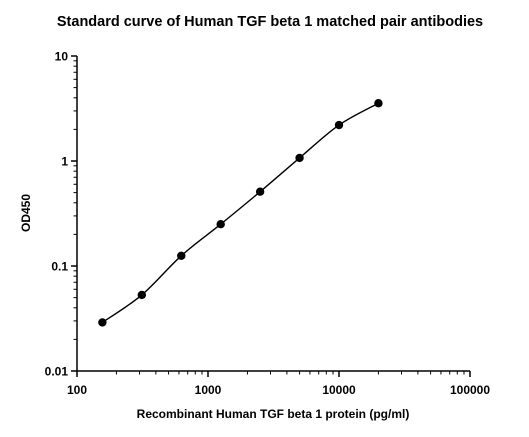  I want to click on y-tick-label: 0.01, so click(57, 372).